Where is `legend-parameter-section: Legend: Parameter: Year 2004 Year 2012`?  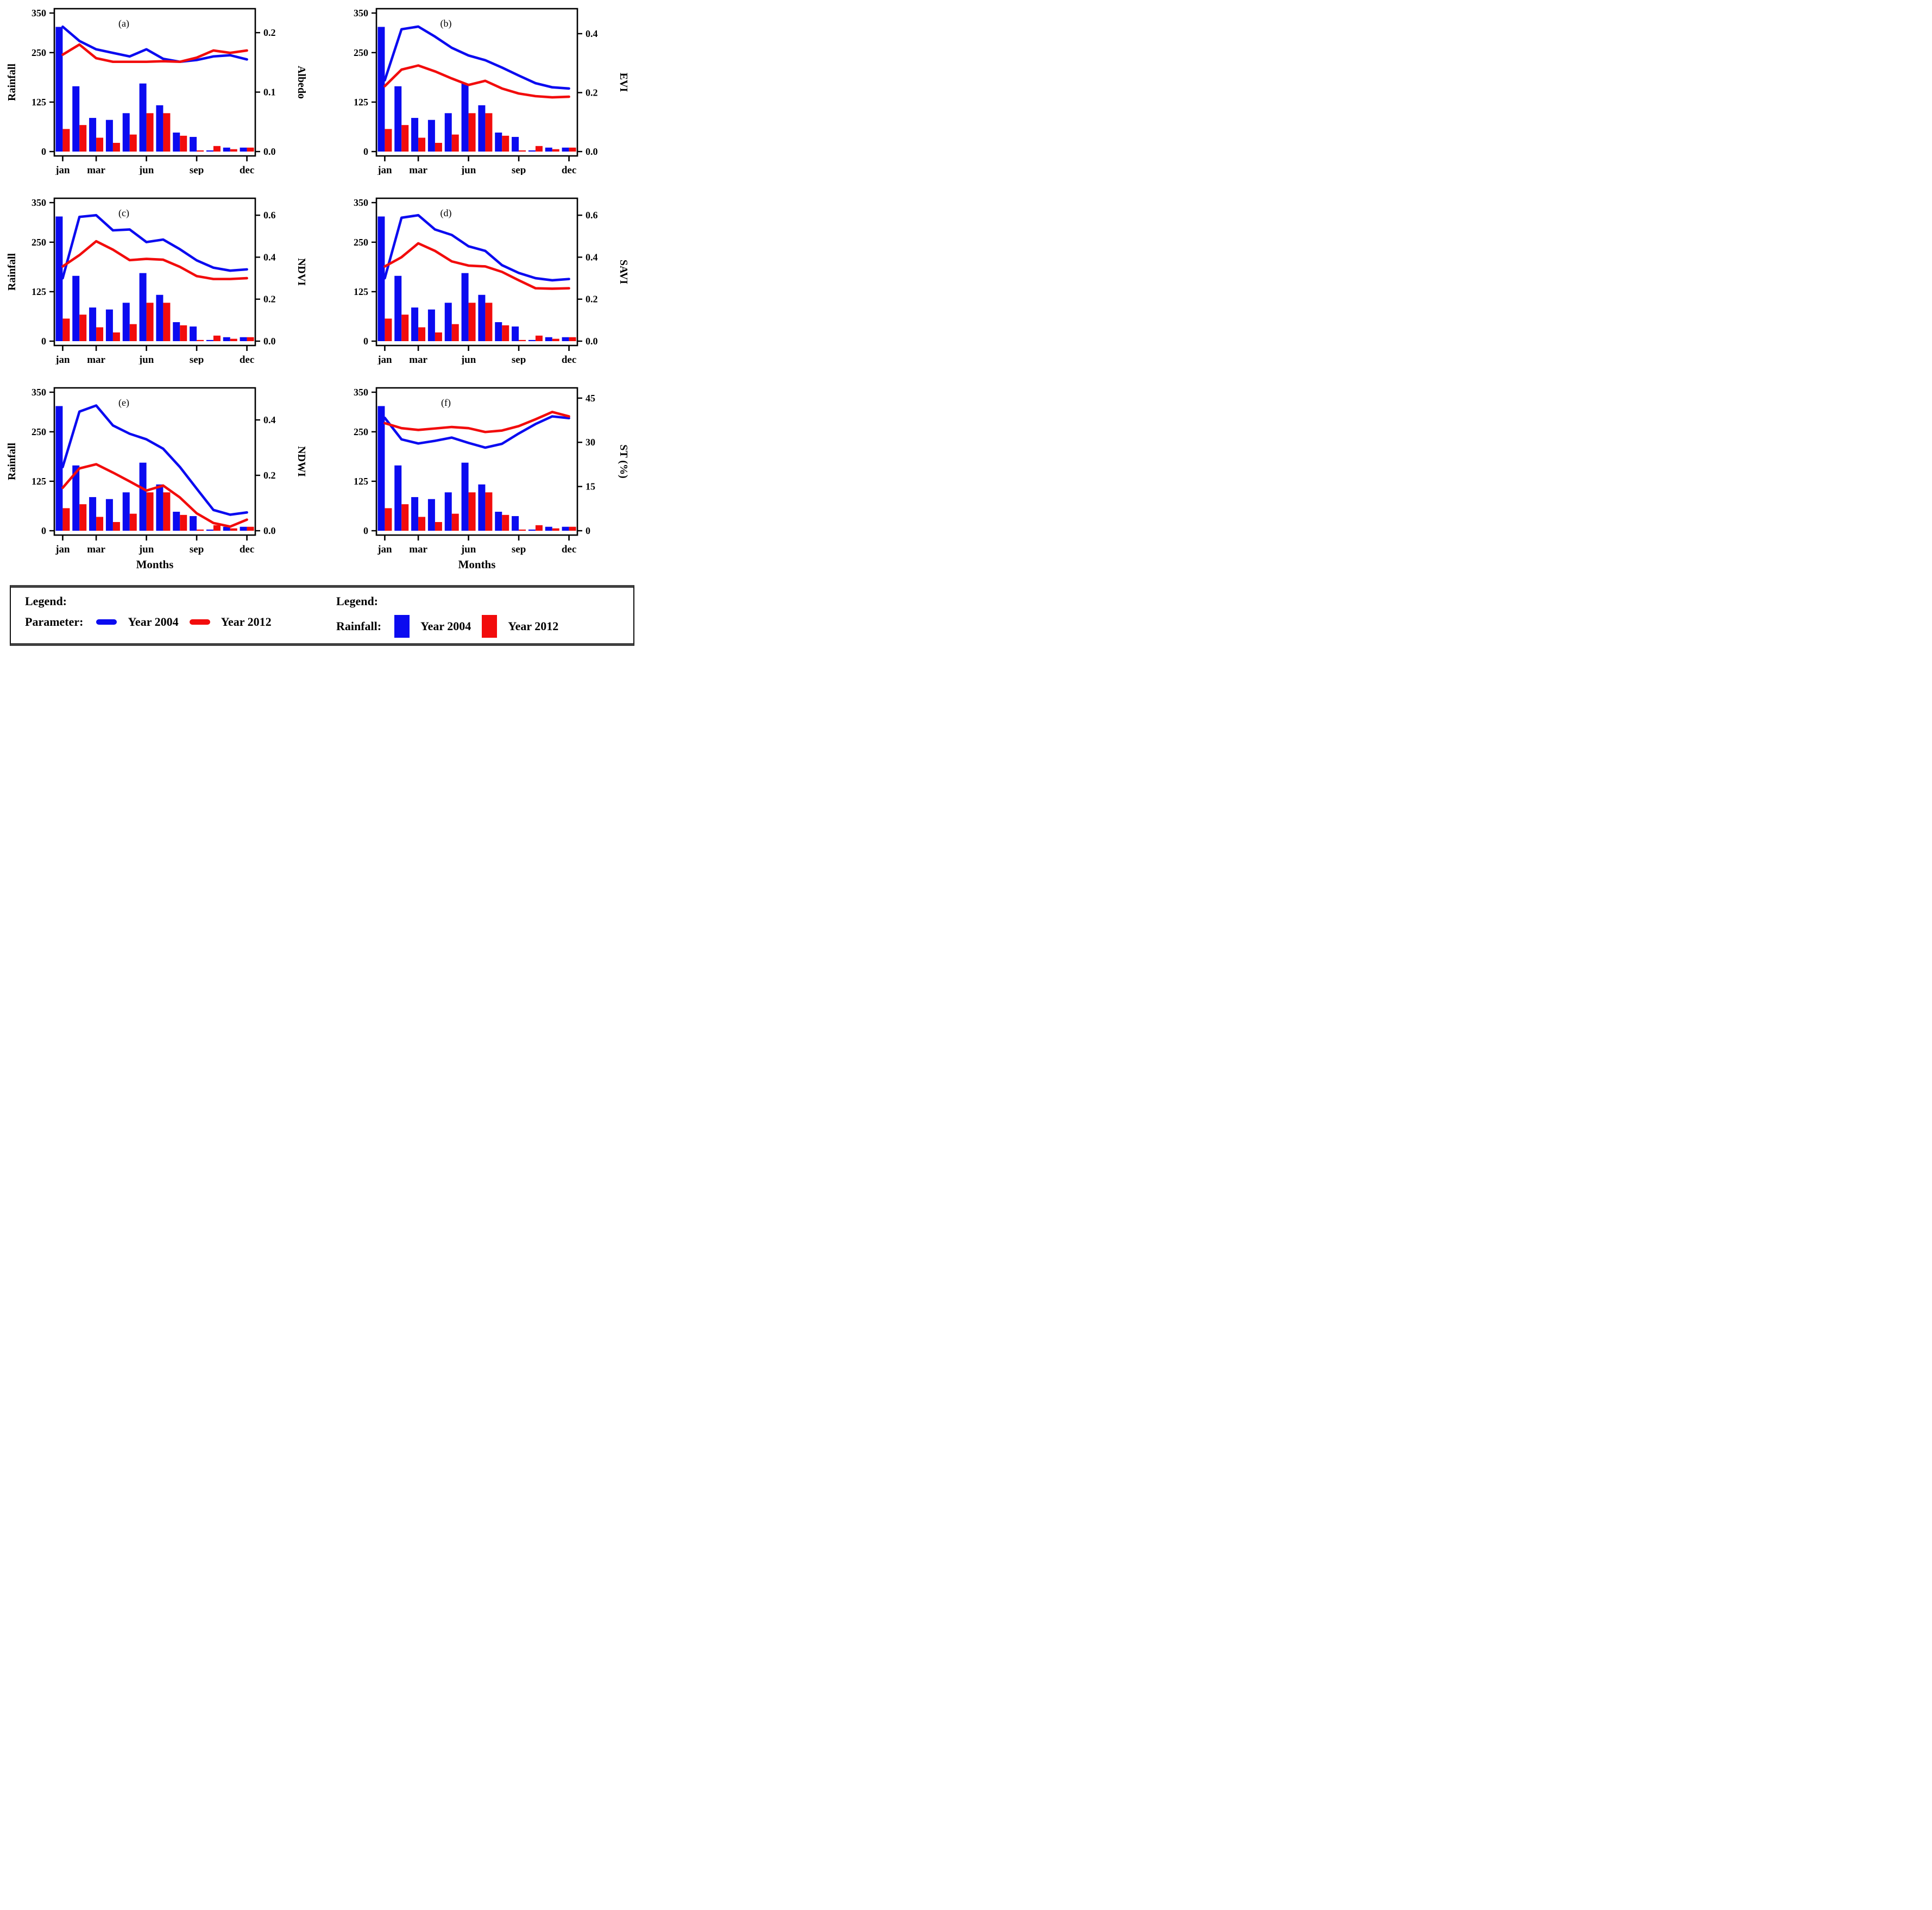
legend-parameter-section: Legend: Parameter: Year 2004 Year 2012 is located at coordinates (167, 615).